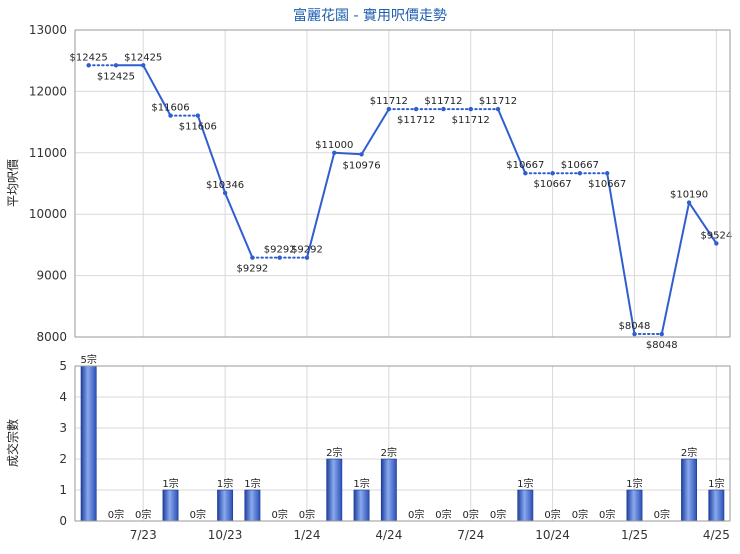 This screenshot has width=740, height=554. What do you see at coordinates (307, 535) in the screenshot?
I see `x-tick-label: 1/24` at bounding box center [307, 535].